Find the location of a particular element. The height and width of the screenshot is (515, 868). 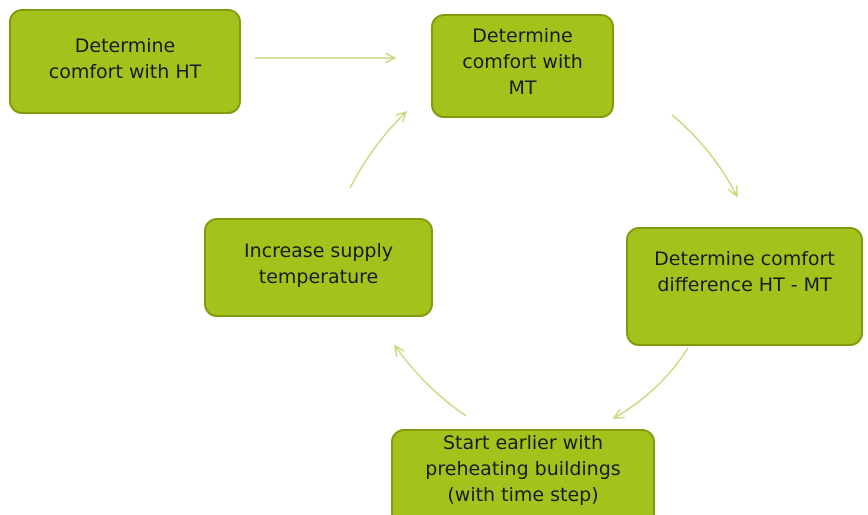

node-label: Determine comfort difference HT - MT is located at coordinates (744, 272).